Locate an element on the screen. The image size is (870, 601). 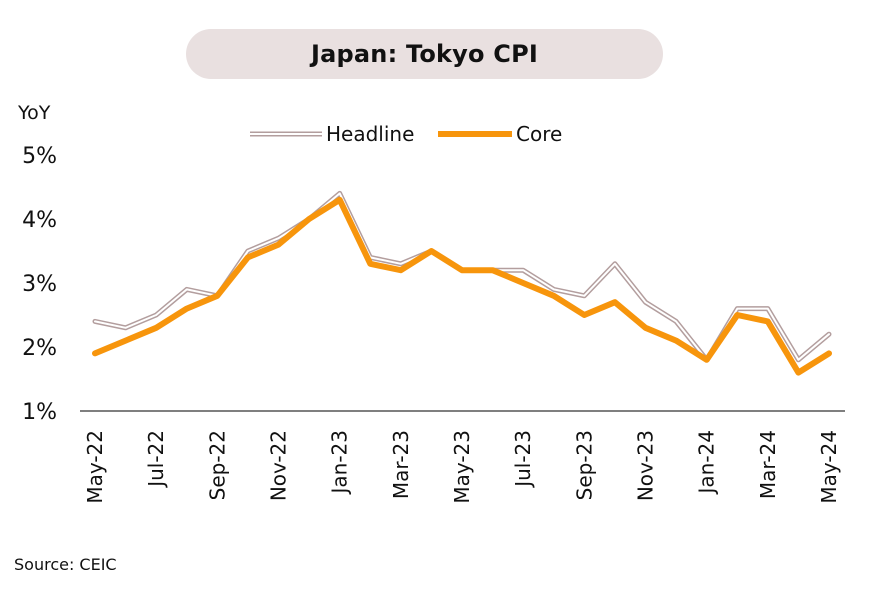
source-note: Source: CEIC is located at coordinates (65, 564).